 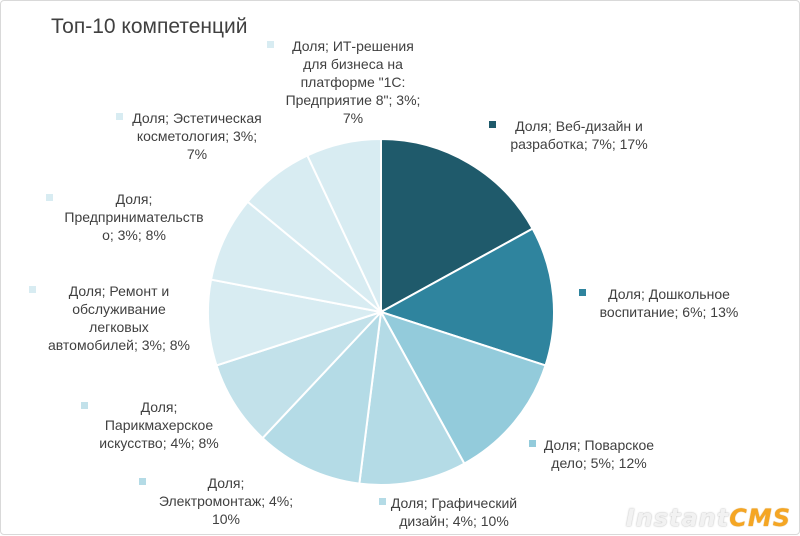 What do you see at coordinates (197, 136) in the screenshot?
I see `slice-label: Доля; Эстетическая косметология; 3%; 7%` at bounding box center [197, 136].